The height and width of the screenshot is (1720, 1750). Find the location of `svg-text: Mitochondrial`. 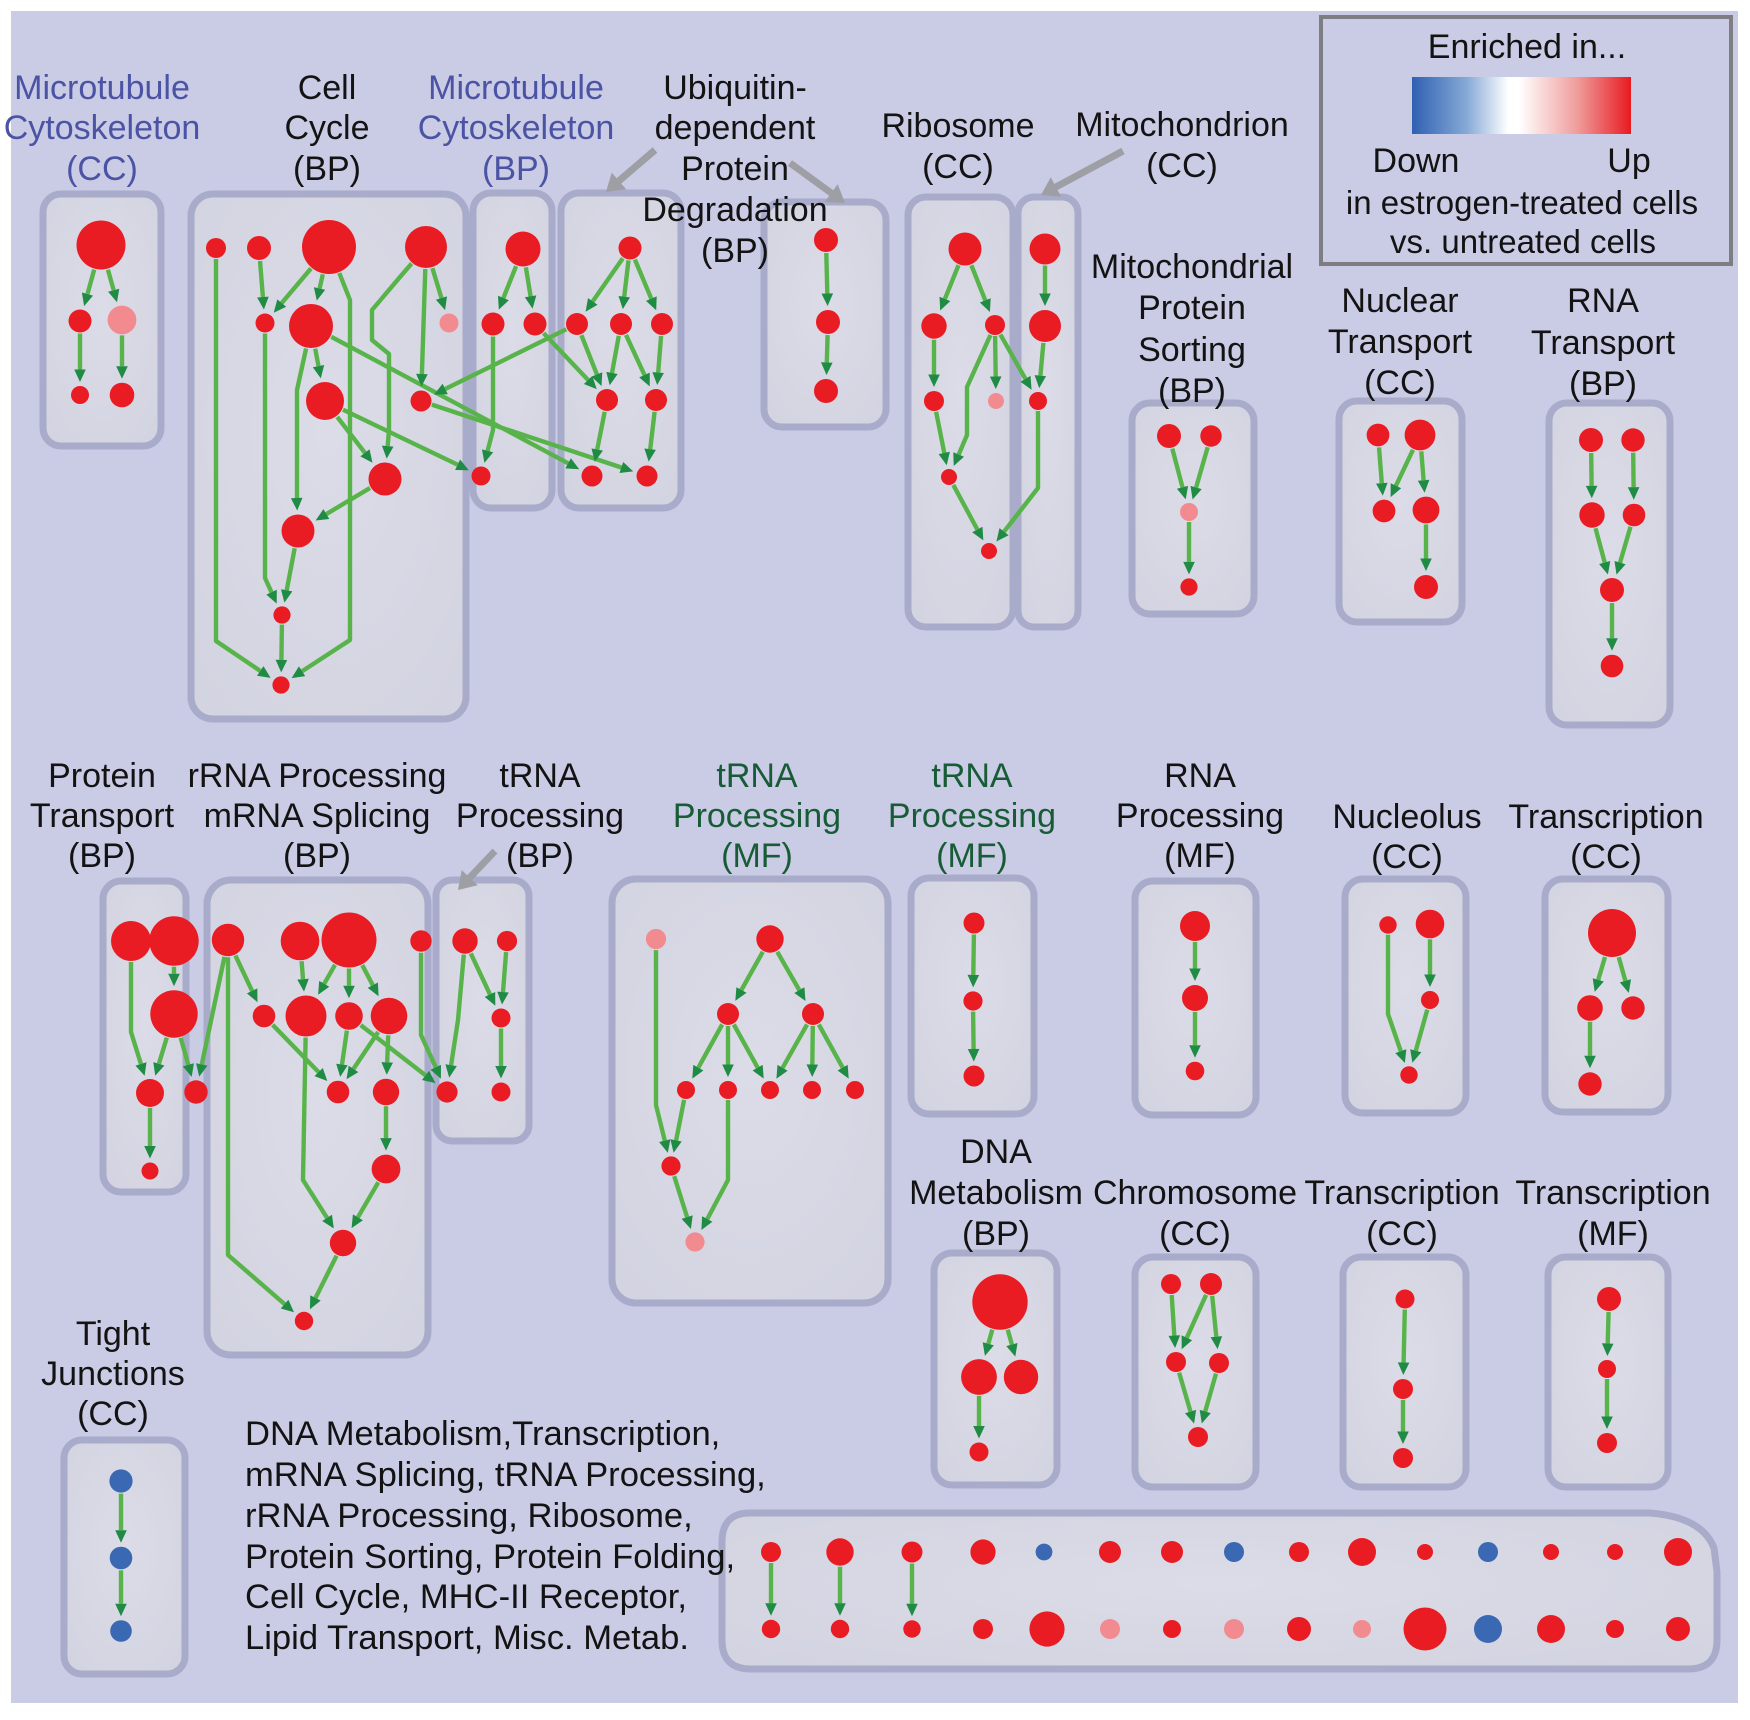

svg-text: Mitochondrial is located at coordinates (1192, 267).